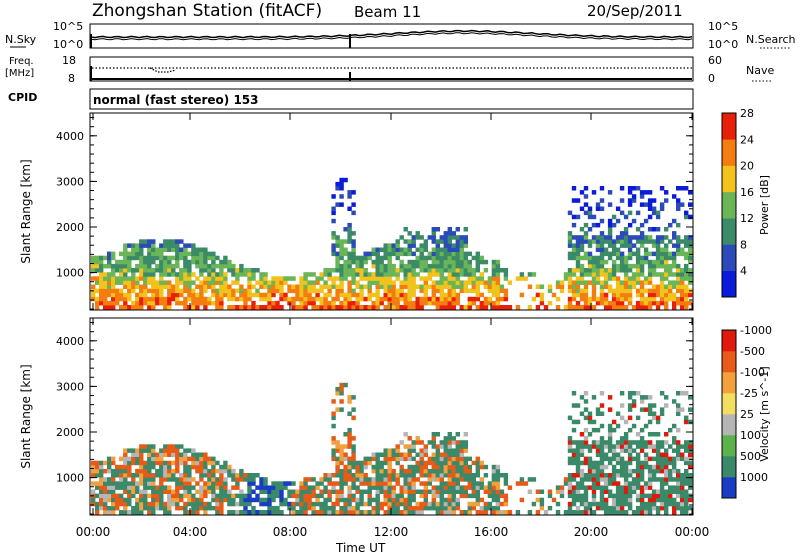 The image size is (800, 554). Describe the element at coordinates (729, 425) in the screenshot. I see `colorbar-swatch` at that location.